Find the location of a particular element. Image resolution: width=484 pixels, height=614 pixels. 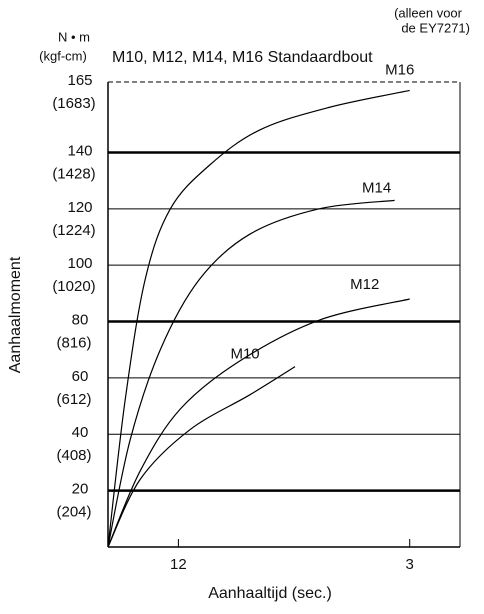

y-tick-label: 165 is located at coordinates (79, 80).